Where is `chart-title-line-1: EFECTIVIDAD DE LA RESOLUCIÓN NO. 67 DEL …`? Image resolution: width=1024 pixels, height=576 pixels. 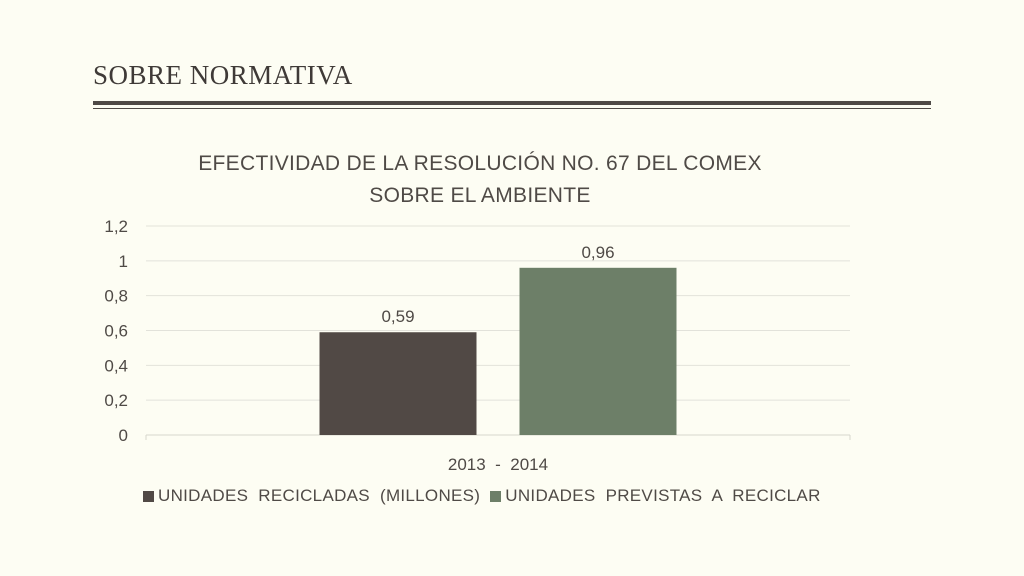 chart-title-line-1: EFECTIVIDAD DE LA RESOLUCIÓN NO. 67 DEL … is located at coordinates (480, 163).